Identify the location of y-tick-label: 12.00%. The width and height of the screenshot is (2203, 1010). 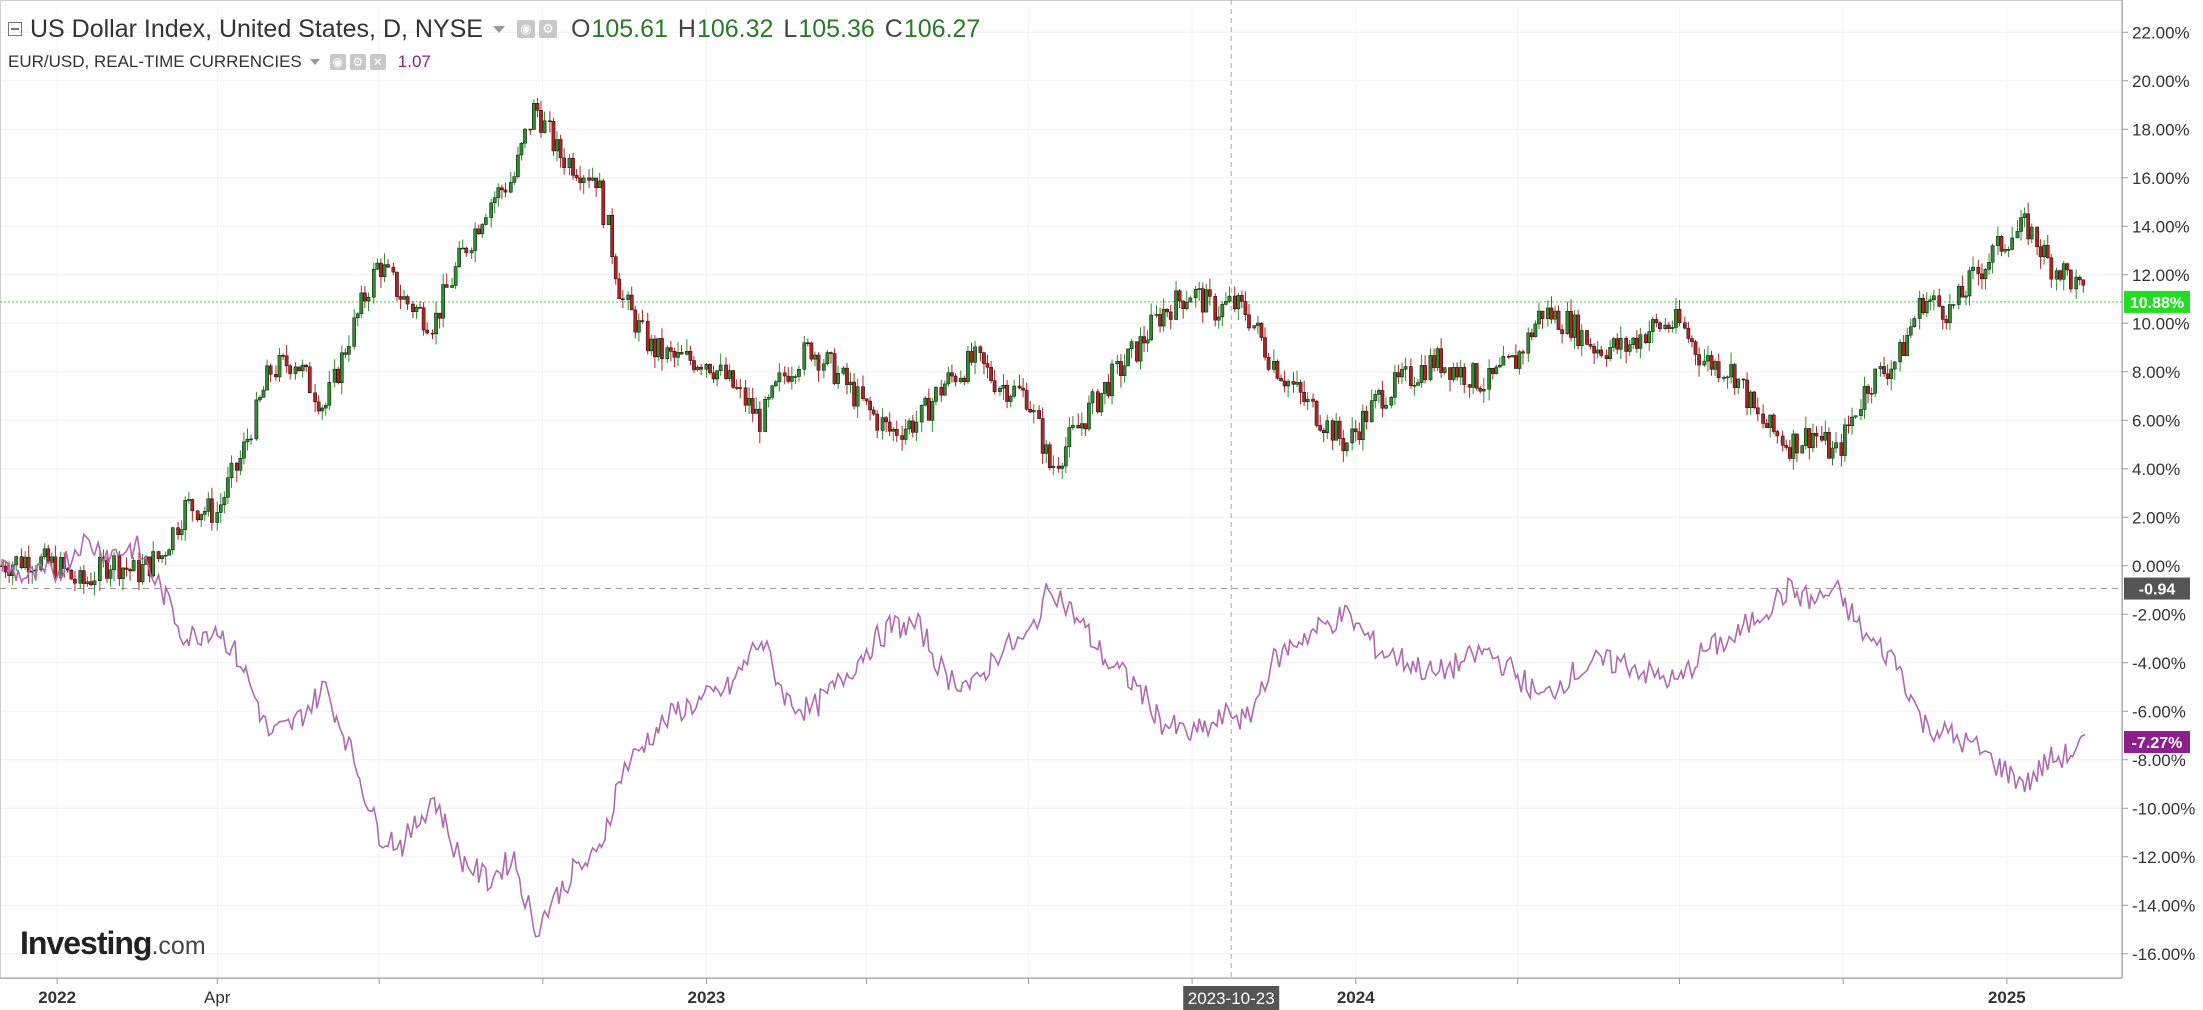
(2161, 275).